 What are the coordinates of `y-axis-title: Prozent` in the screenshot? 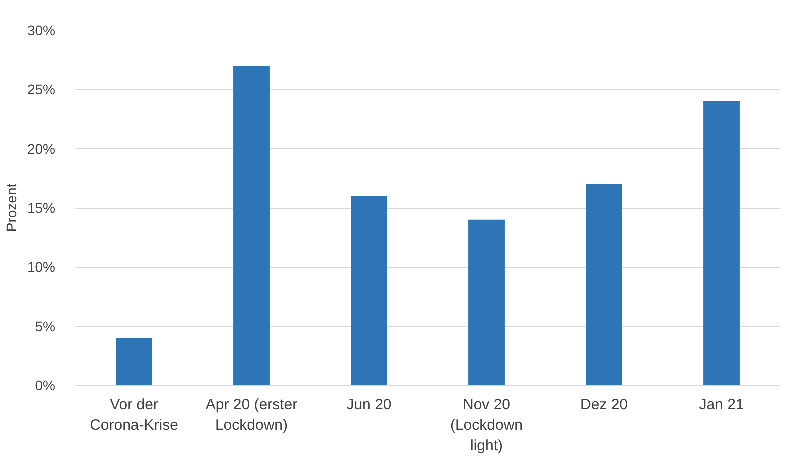 It's located at (11, 208).